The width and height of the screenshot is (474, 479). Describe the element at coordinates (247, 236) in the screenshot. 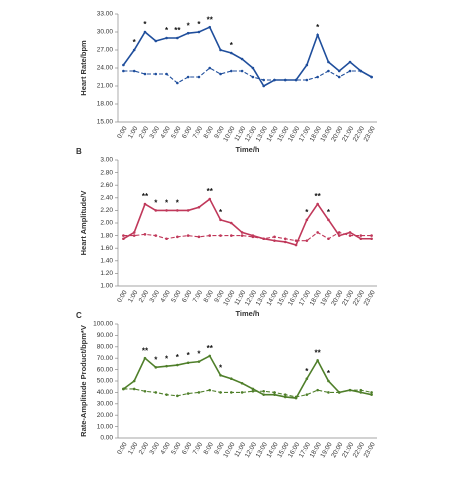

I see `series-line` at that location.